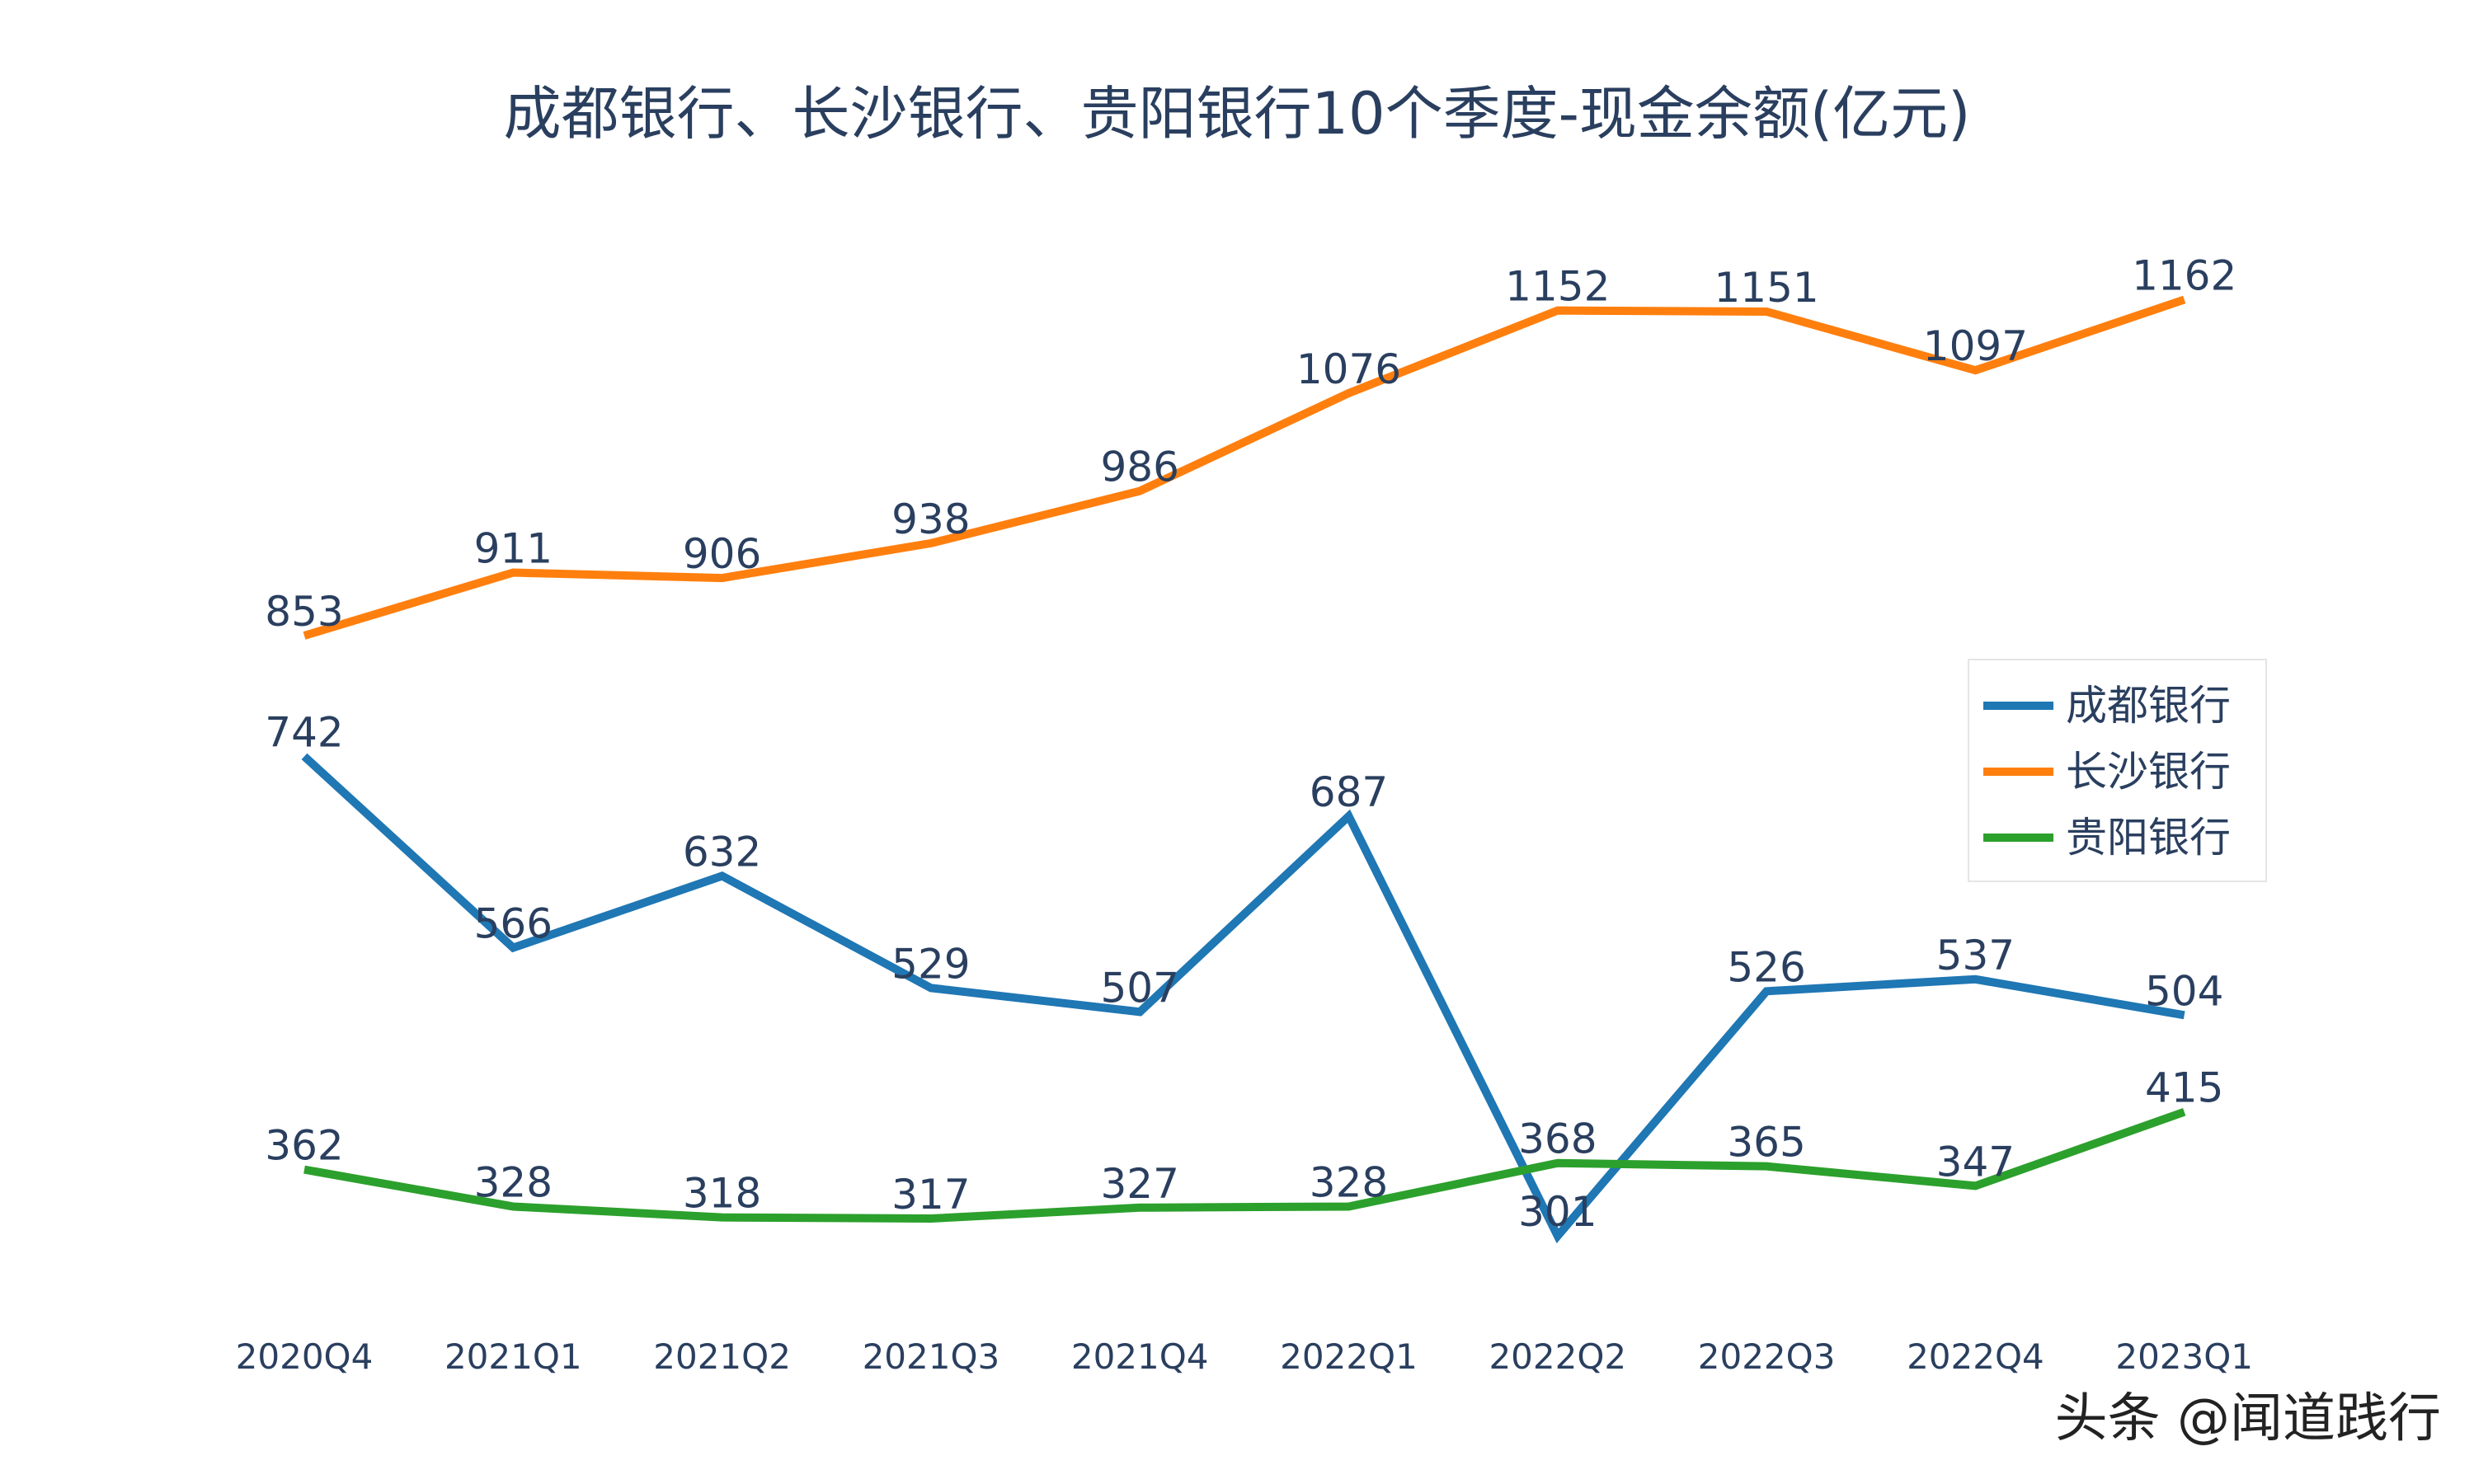 This screenshot has height=1484, width=2474. What do you see at coordinates (1557, 287) in the screenshot?
I see `data-label: 1152` at bounding box center [1557, 287].